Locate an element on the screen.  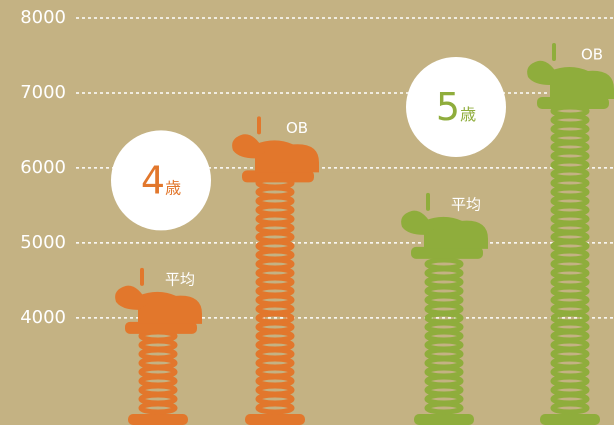
y-tick-label: 7000 is located at coordinates (43, 92).